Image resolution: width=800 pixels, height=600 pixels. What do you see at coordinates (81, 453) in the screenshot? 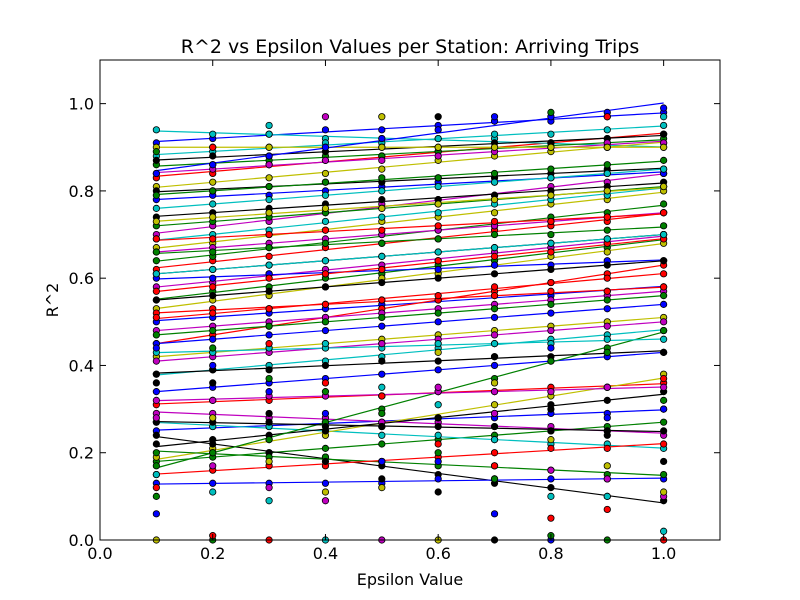
I see `y-tick-label: 0.2` at bounding box center [81, 453].